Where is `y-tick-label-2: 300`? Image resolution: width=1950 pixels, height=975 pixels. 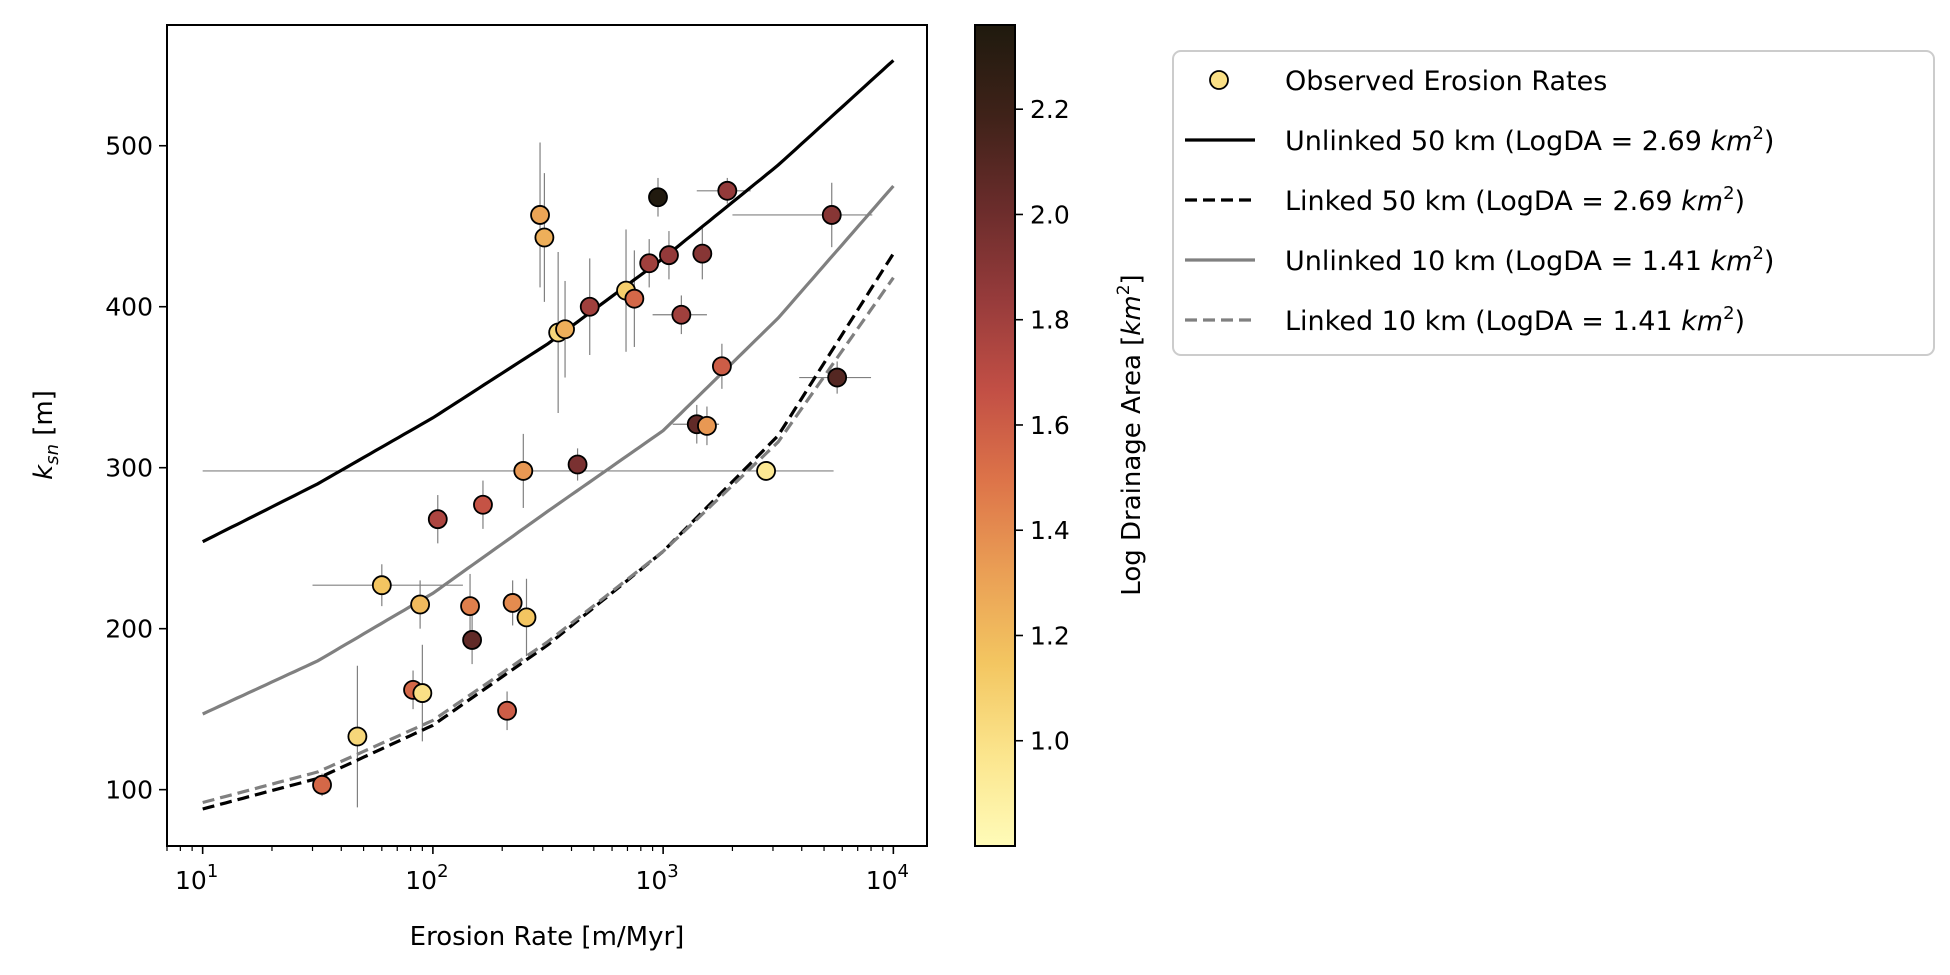
y-tick-label-2: 300 is located at coordinates (129, 468).